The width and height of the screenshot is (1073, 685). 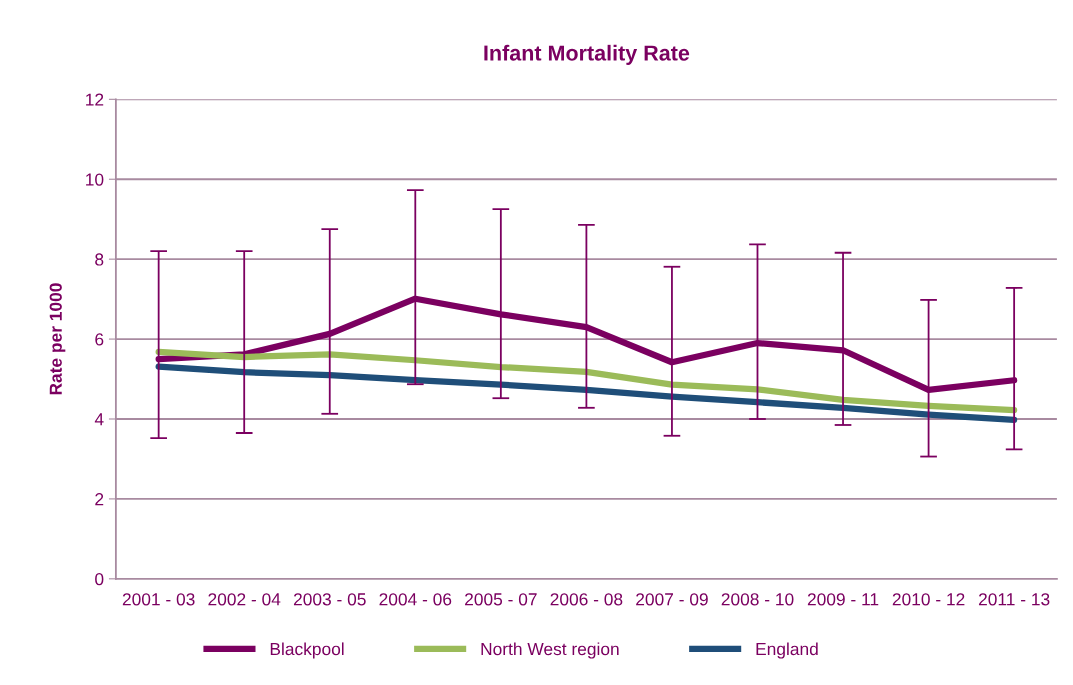 I want to click on y-tick-label: 4, so click(x=99, y=419).